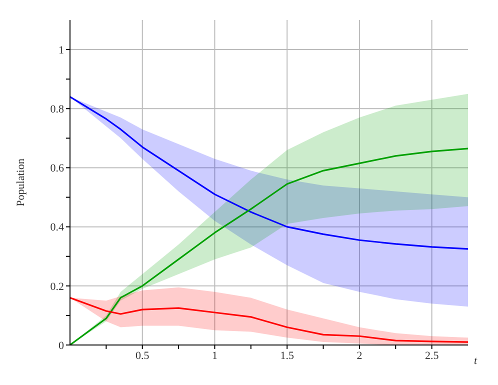 This screenshot has height=385, width=498. What do you see at coordinates (61, 346) in the screenshot?
I see `y-tick-label: 0` at bounding box center [61, 346].